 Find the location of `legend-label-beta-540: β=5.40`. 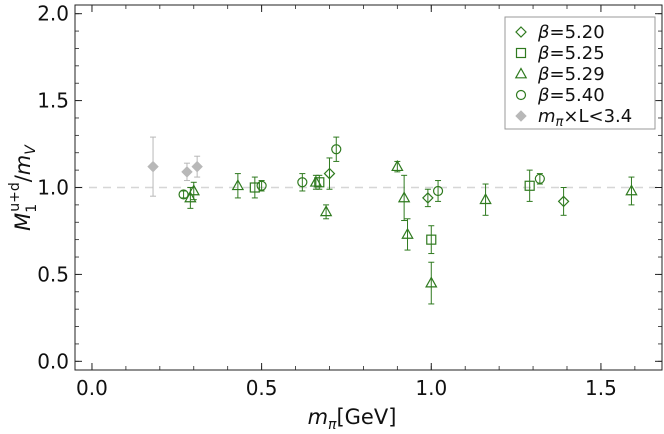

legend-label-beta-540: β=5.40 is located at coordinates (571, 95).